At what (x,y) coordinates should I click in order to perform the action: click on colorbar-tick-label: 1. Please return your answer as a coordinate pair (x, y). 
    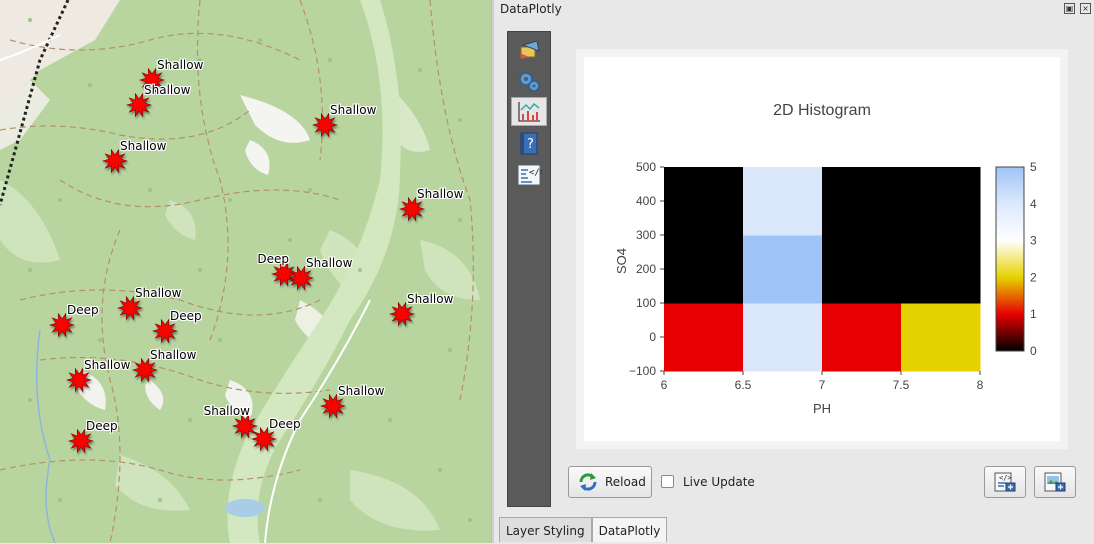
    Looking at the image, I should click on (1033, 314).